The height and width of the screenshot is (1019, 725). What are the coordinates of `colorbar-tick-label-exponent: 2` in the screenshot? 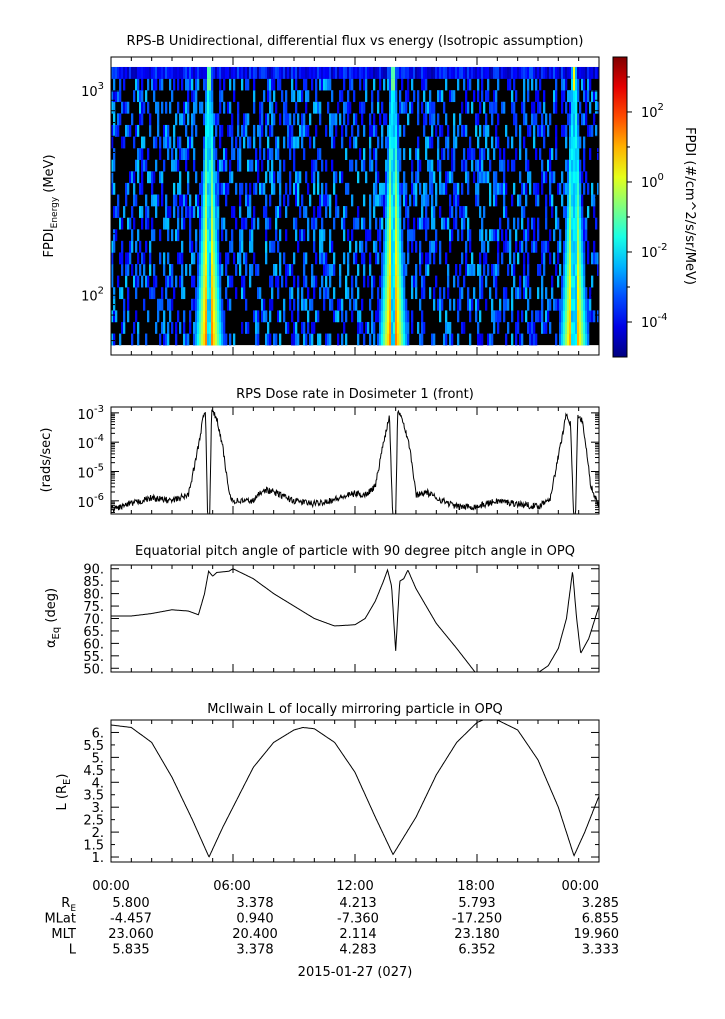 It's located at (661, 107).